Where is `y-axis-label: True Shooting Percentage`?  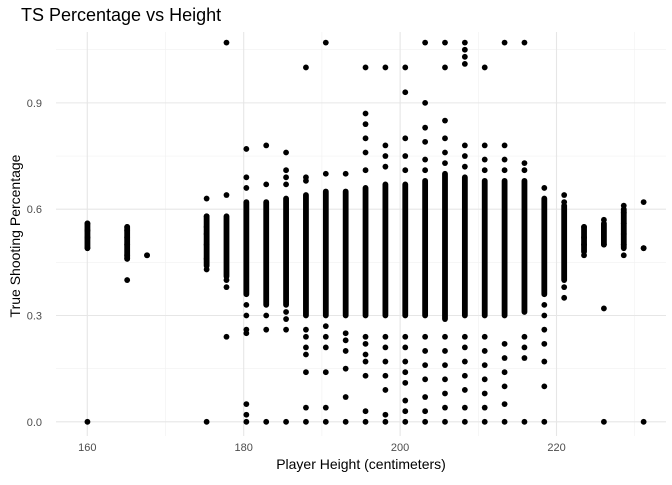 y-axis-label: True Shooting Percentage is located at coordinates (15, 236).